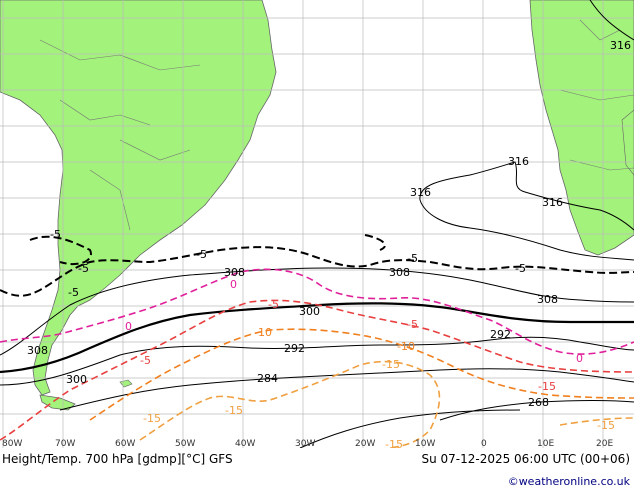  What do you see at coordinates (604, 443) in the screenshot?
I see `lon-label: 20E` at bounding box center [604, 443].